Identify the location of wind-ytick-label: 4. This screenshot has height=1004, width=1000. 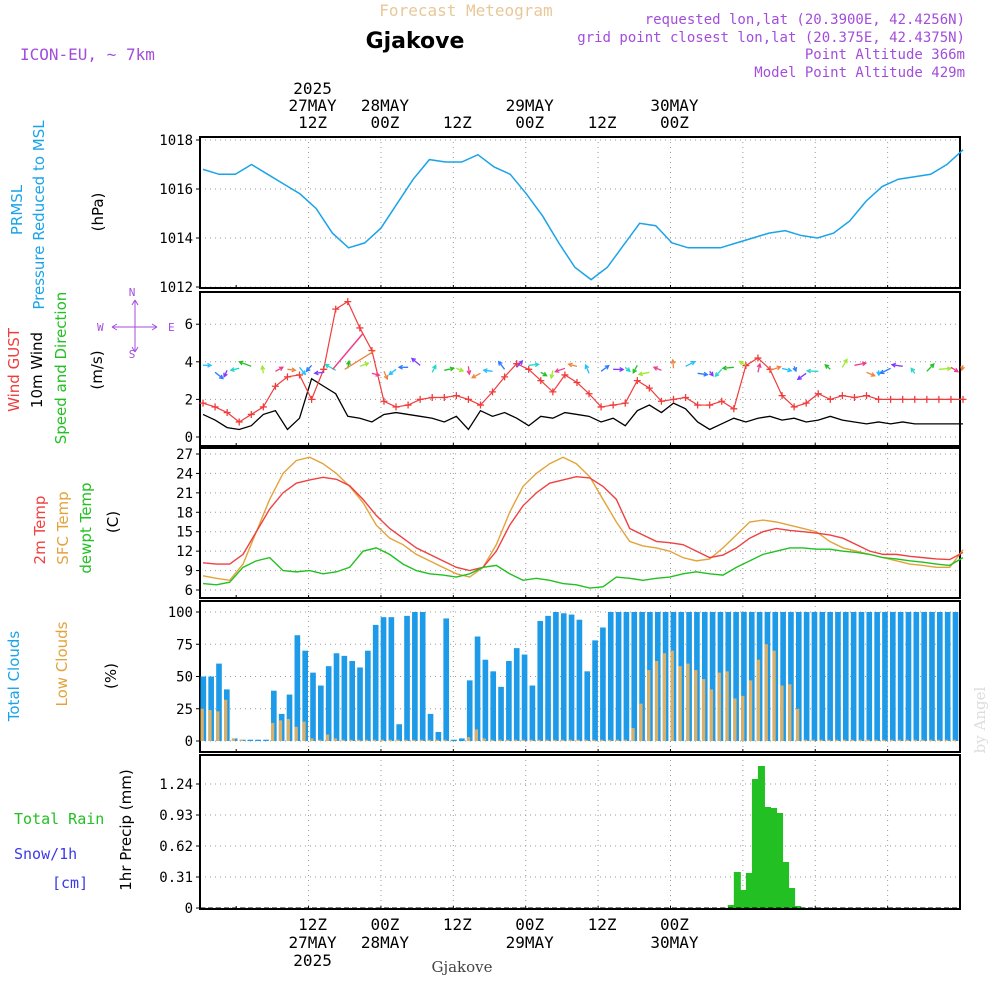
(189, 363).